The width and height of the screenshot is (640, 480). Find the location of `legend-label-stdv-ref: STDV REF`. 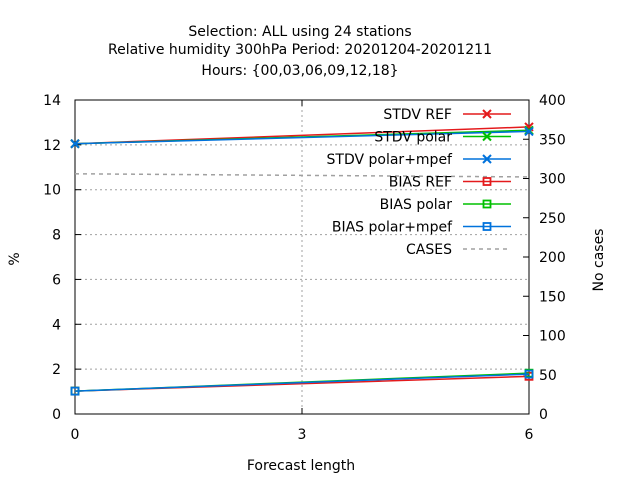

legend-label-stdv-ref: STDV REF is located at coordinates (417, 115).